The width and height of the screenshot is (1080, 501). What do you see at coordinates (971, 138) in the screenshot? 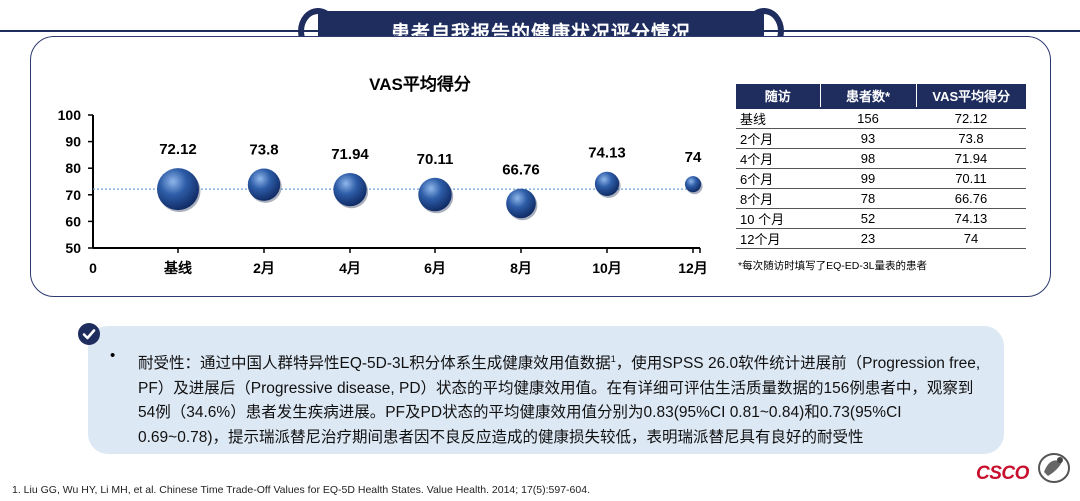
I see `cell-vas: 73.8` at bounding box center [971, 138].